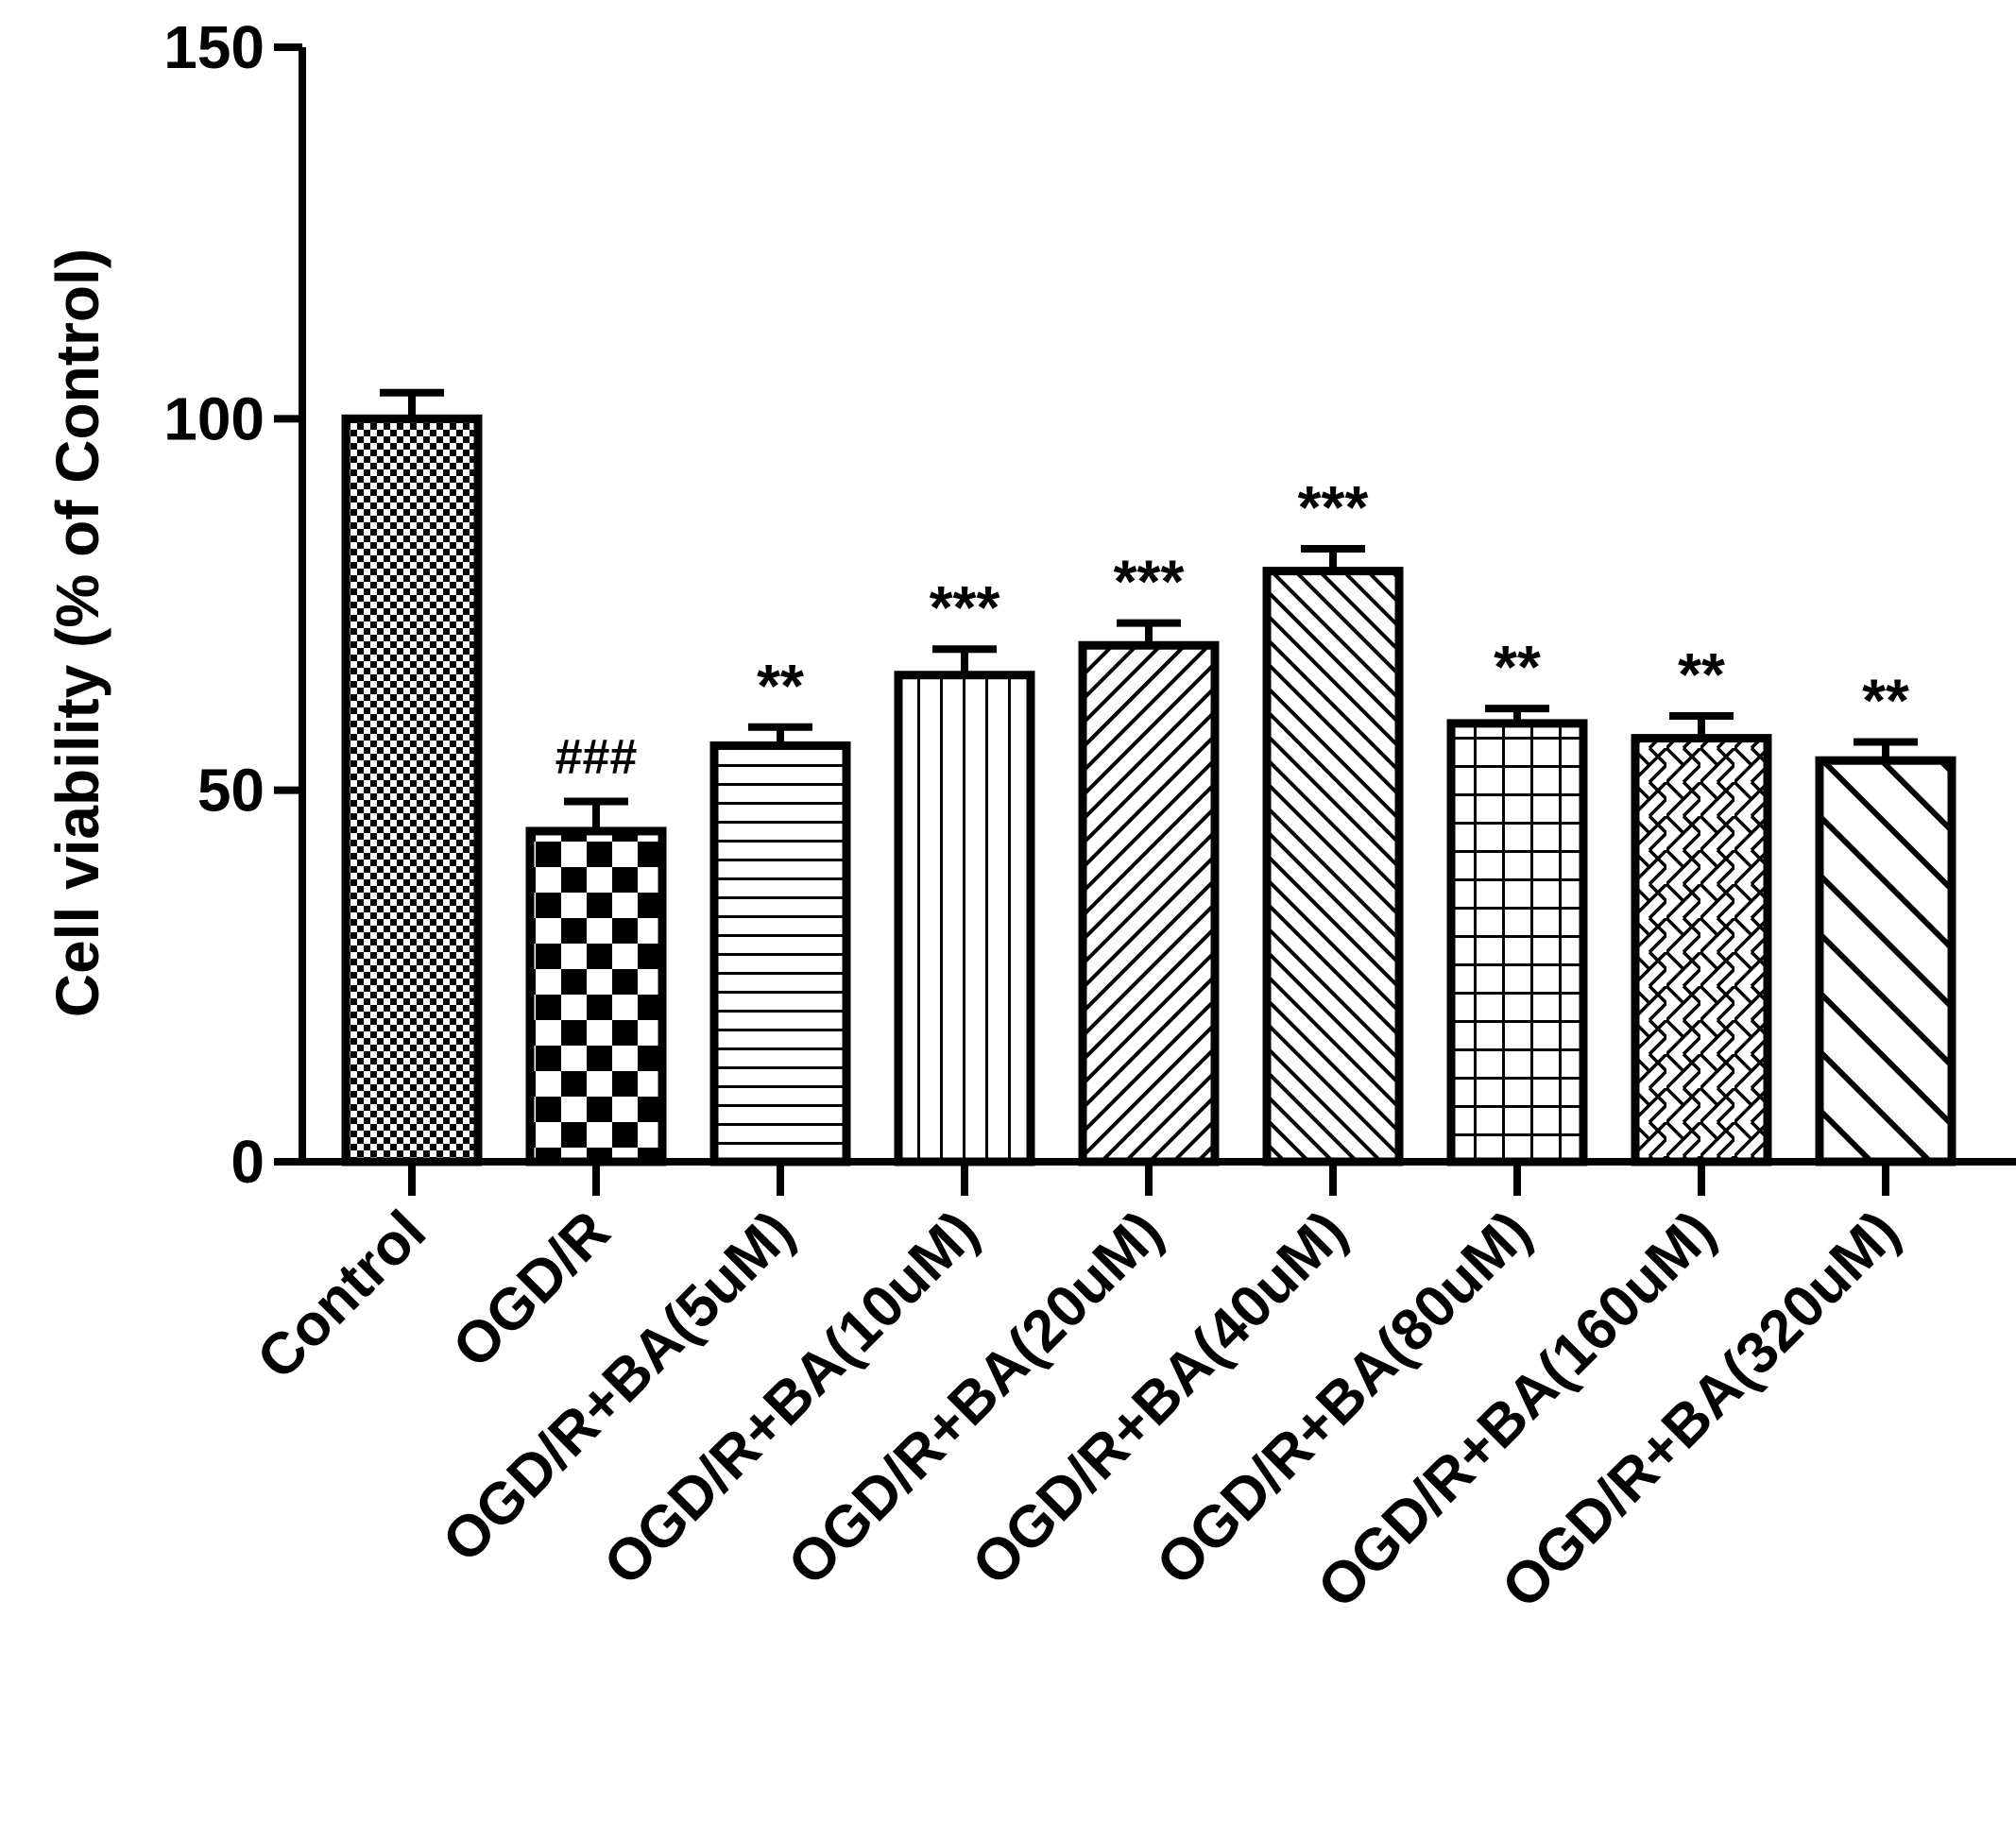 The image size is (2016, 1822). What do you see at coordinates (341, 1296) in the screenshot?
I see `category-label: Control` at bounding box center [341, 1296].